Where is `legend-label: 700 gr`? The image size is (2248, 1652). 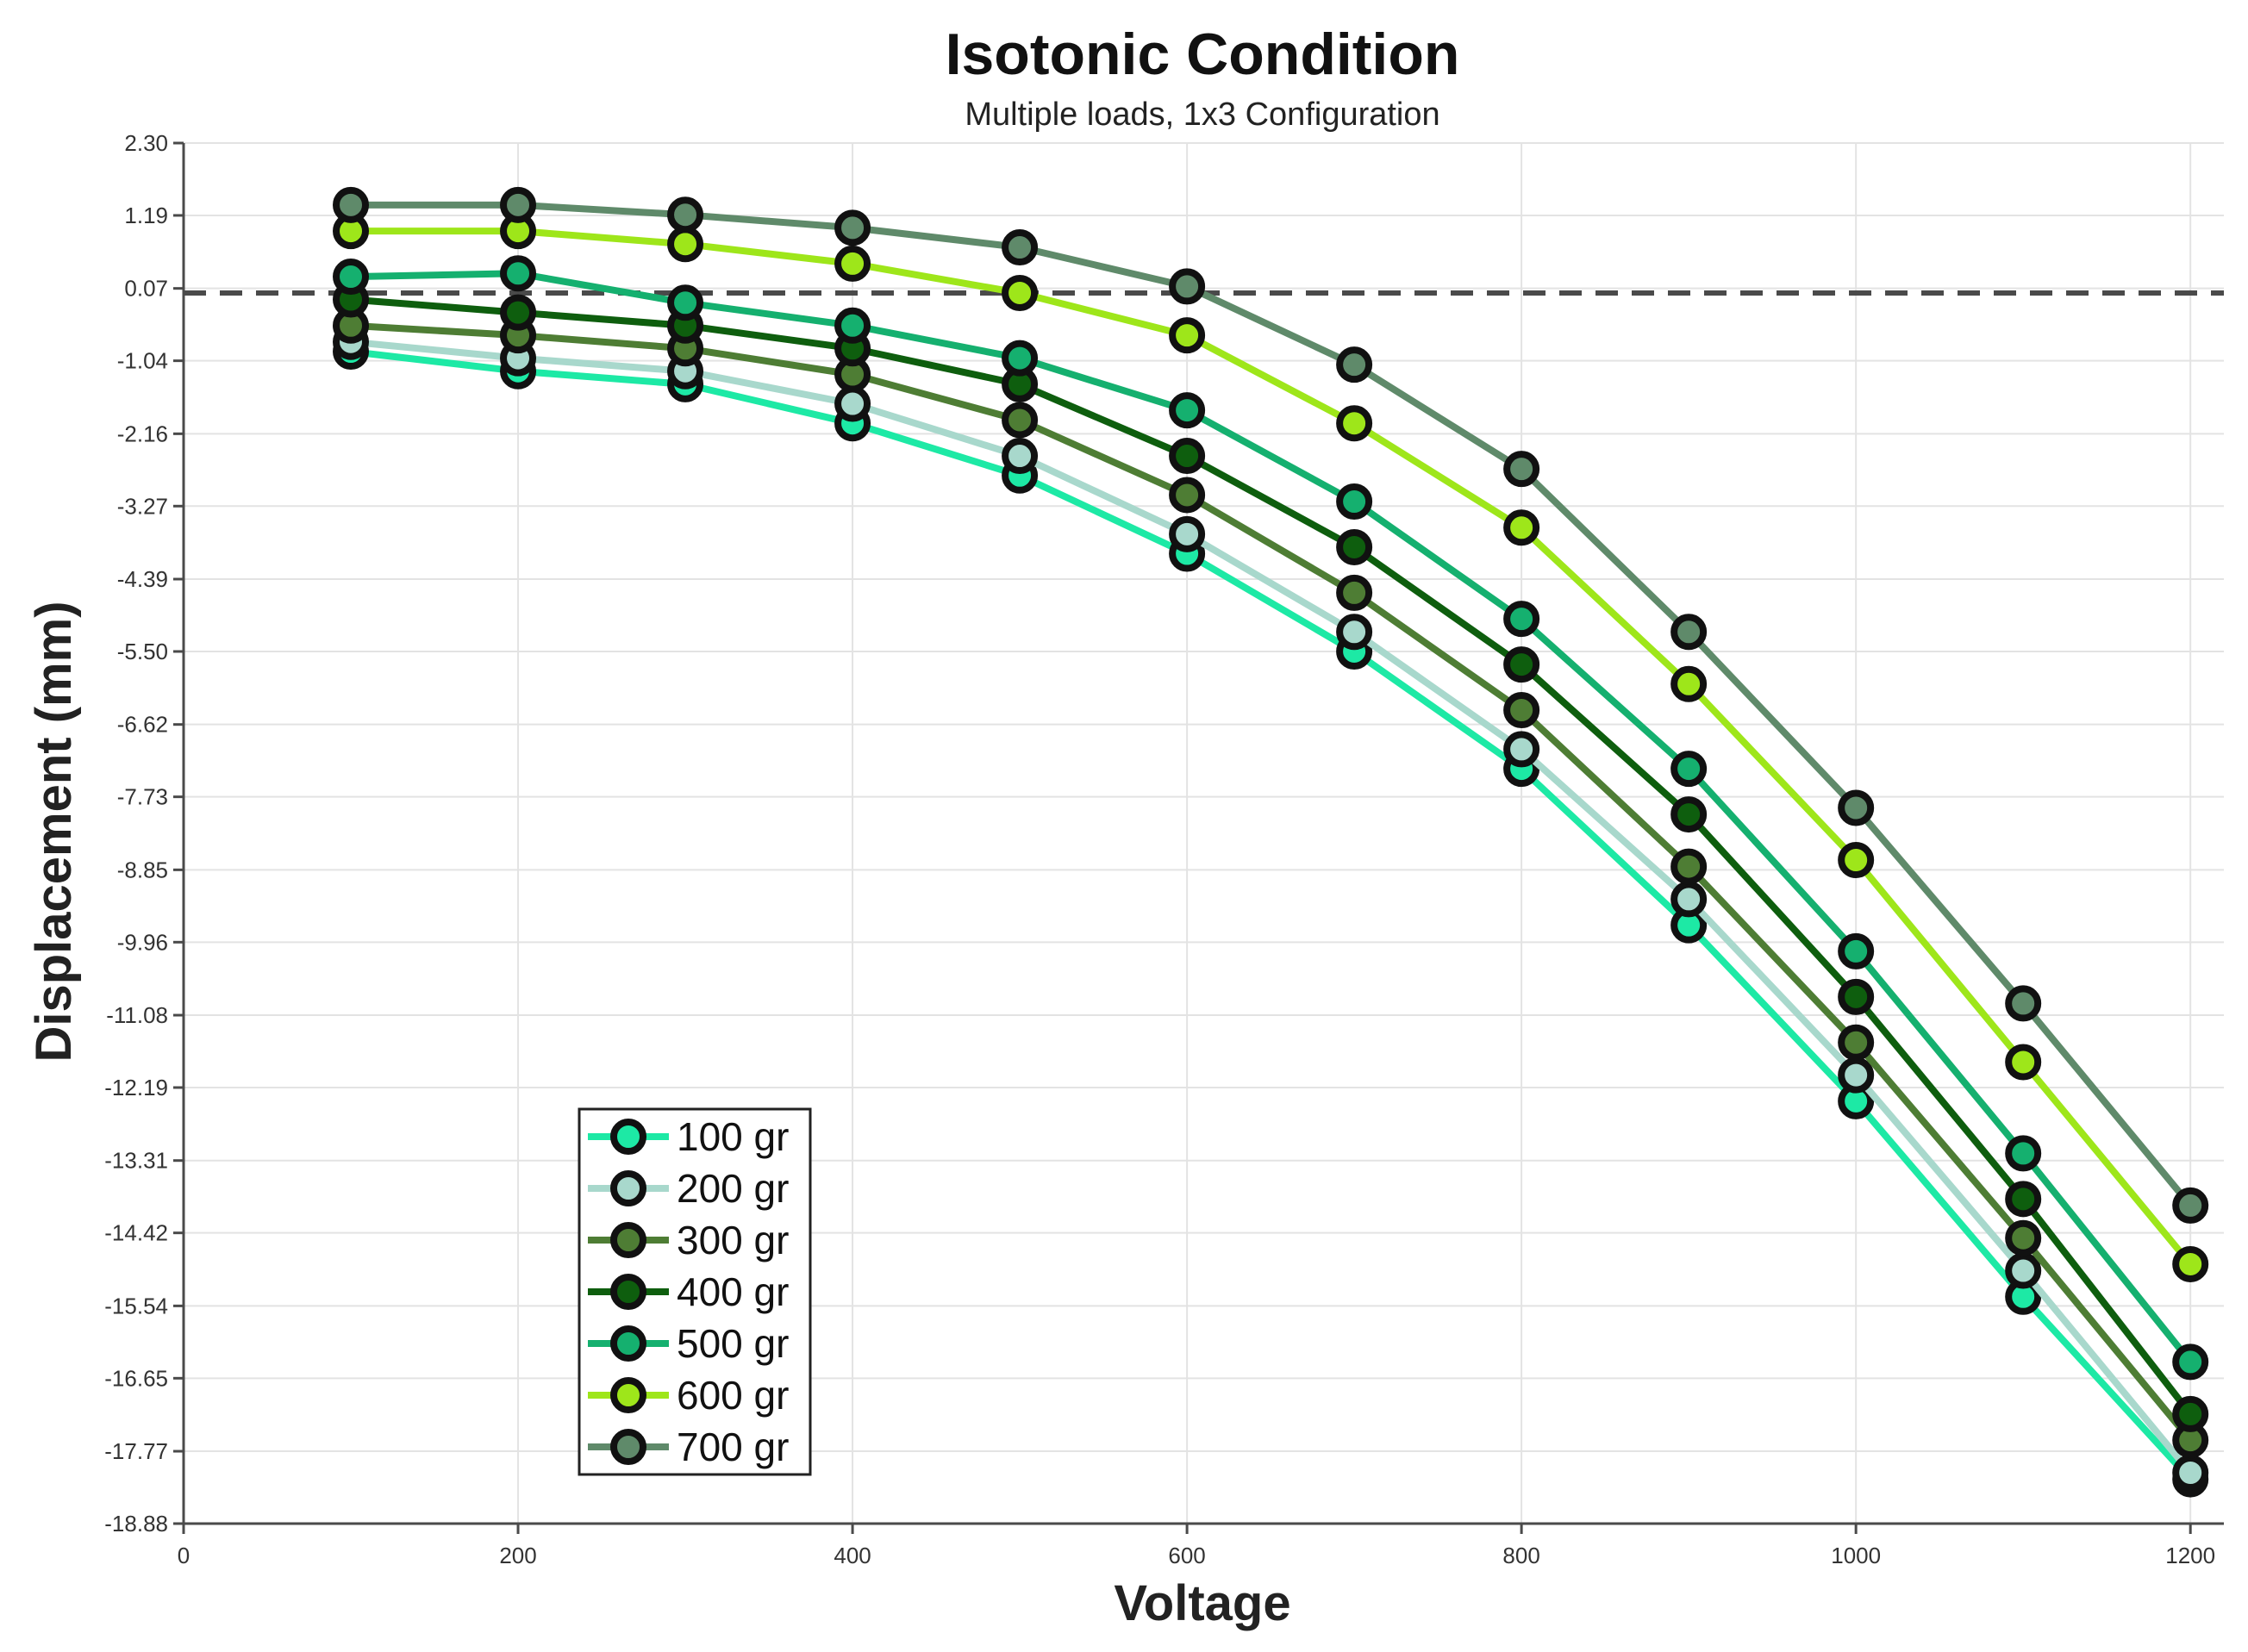
legend-label: 700 gr is located at coordinates (733, 1446).